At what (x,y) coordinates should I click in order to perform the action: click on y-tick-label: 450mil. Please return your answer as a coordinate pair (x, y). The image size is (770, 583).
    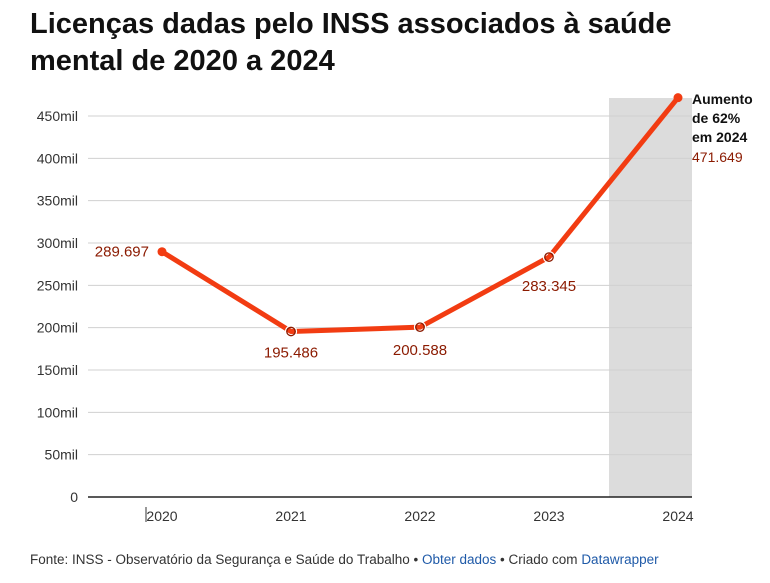
    Looking at the image, I should click on (57, 116).